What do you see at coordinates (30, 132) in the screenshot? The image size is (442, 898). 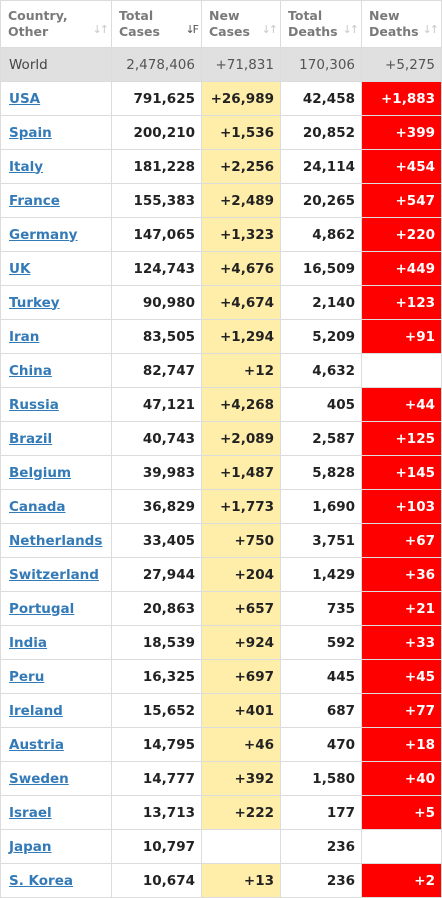 I see `country-link: Spain` at bounding box center [30, 132].